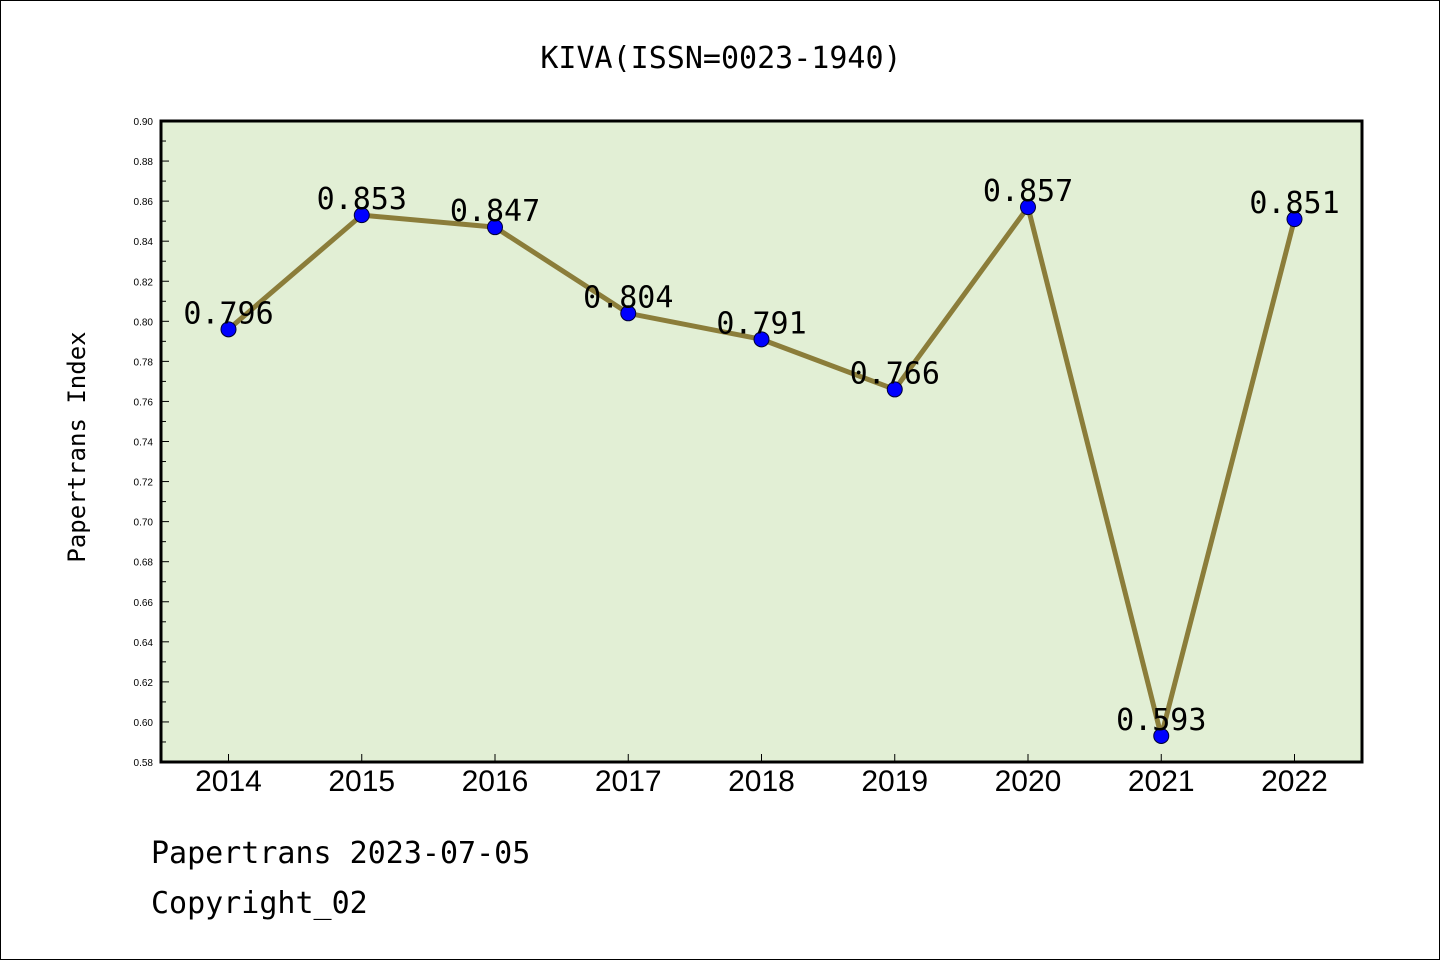 This screenshot has width=1440, height=961. I want to click on data-label: 0.593, so click(1161, 720).